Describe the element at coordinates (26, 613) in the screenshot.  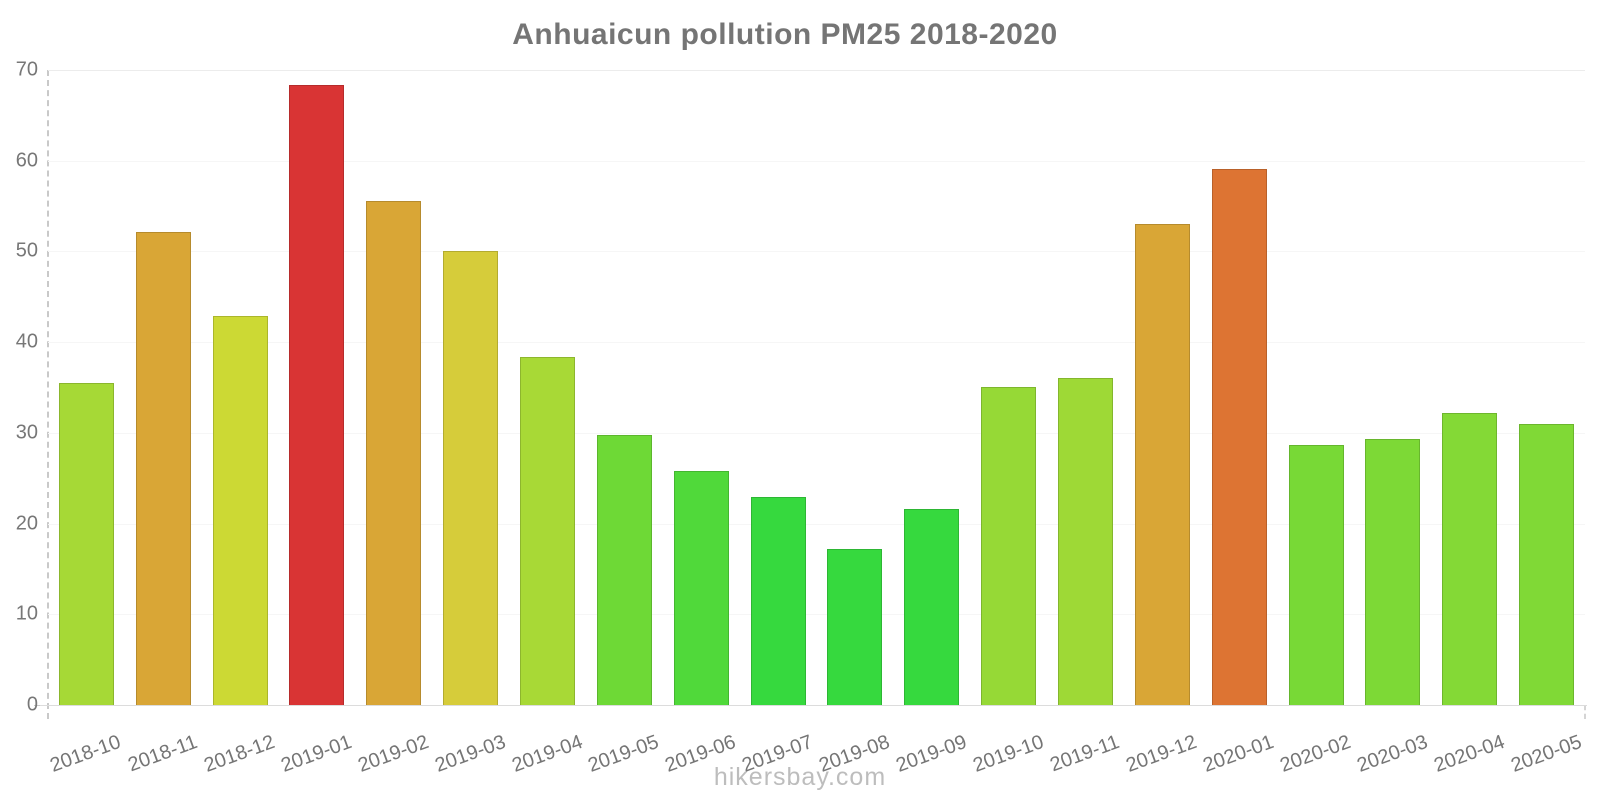
I see `y-tick-label-10: 10` at that location.